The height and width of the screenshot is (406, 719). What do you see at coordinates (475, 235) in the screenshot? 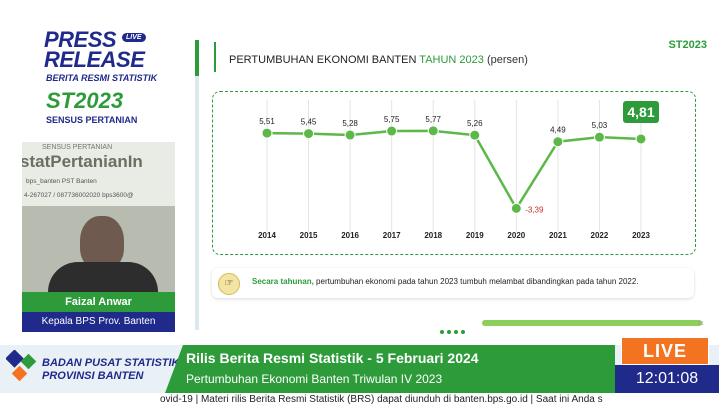
I see `x-tick-label: 2019` at bounding box center [475, 235].